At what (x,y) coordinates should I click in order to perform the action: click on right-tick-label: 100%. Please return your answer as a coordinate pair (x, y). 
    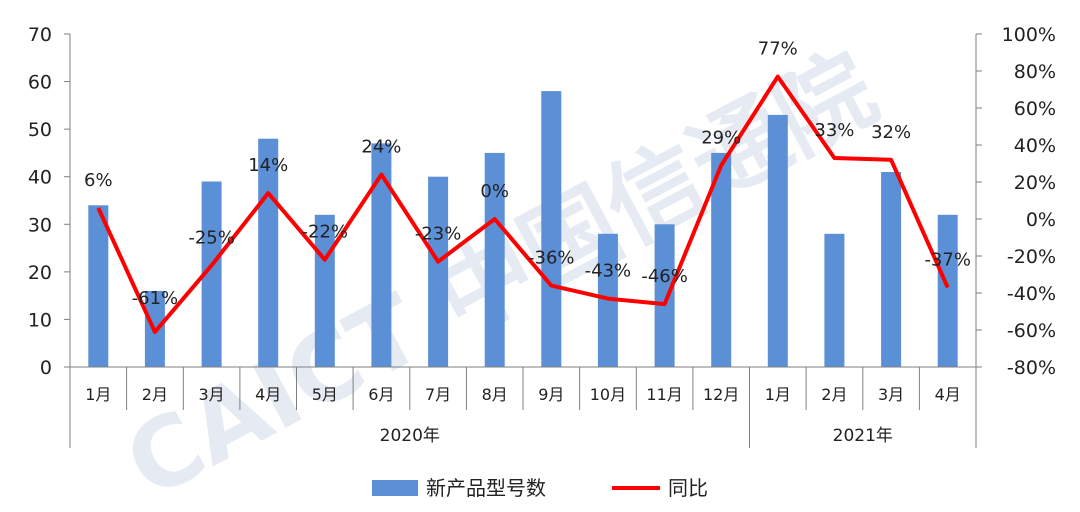
    Looking at the image, I should click on (1029, 35).